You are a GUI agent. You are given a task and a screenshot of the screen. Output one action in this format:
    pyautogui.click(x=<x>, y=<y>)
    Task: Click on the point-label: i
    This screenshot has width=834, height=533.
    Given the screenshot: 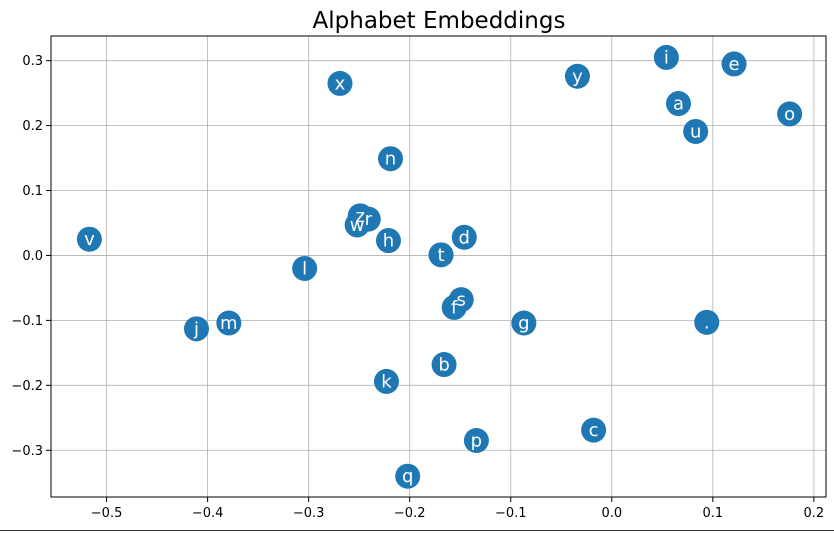 What is the action you would take?
    pyautogui.click(x=666, y=57)
    